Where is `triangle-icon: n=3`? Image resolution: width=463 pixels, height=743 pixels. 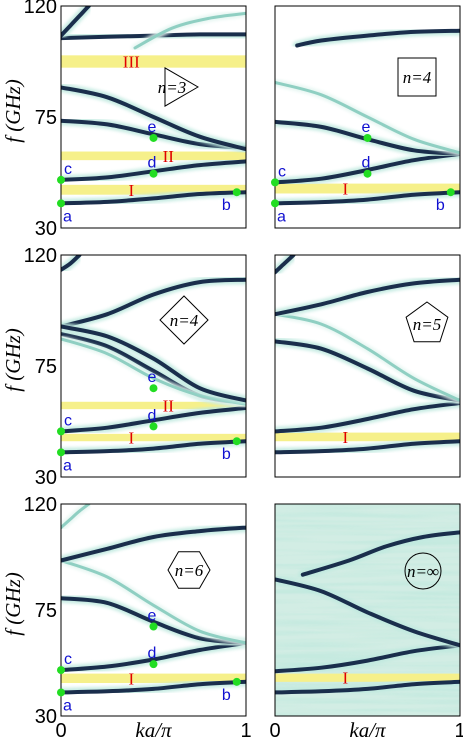 triangle-icon: n=3 is located at coordinates (178, 87).